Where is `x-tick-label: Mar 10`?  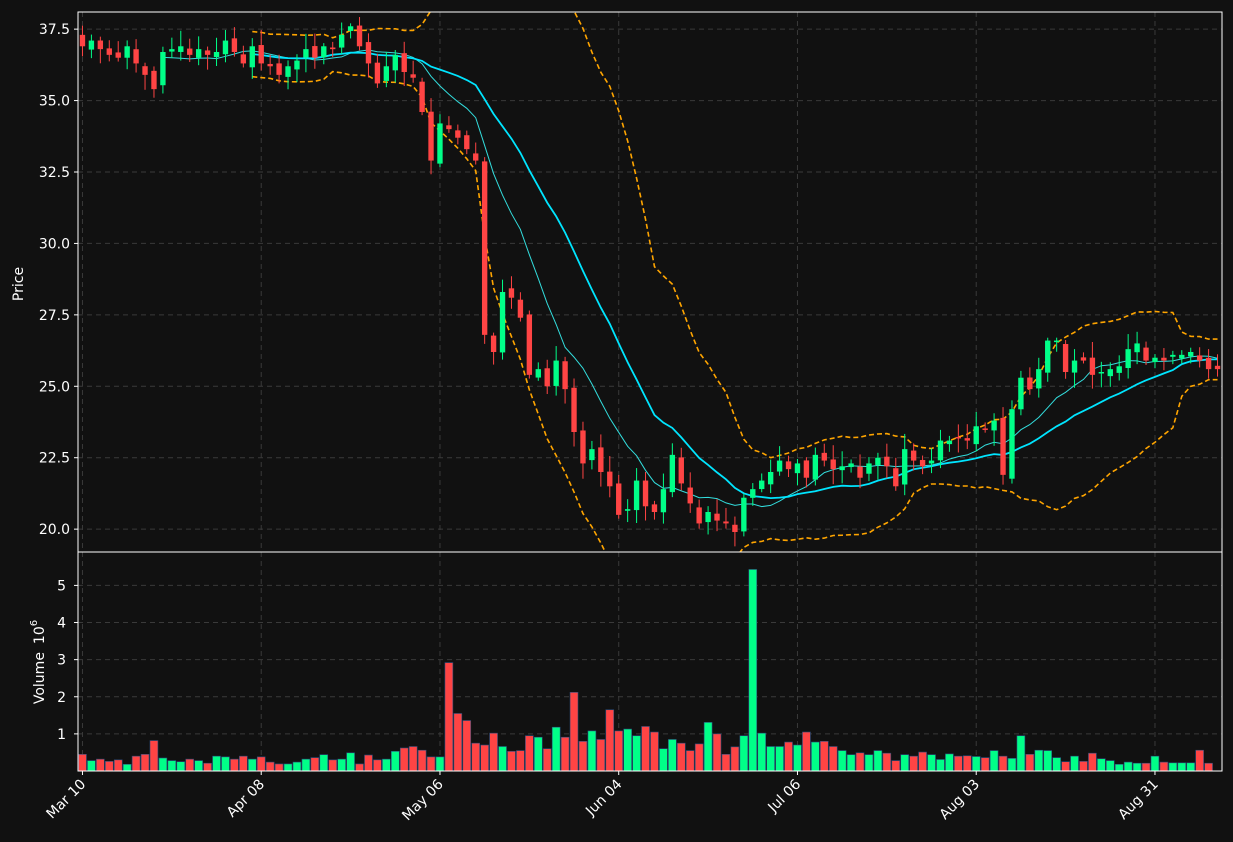
x-tick-label: Mar 10 is located at coordinates (67, 800).